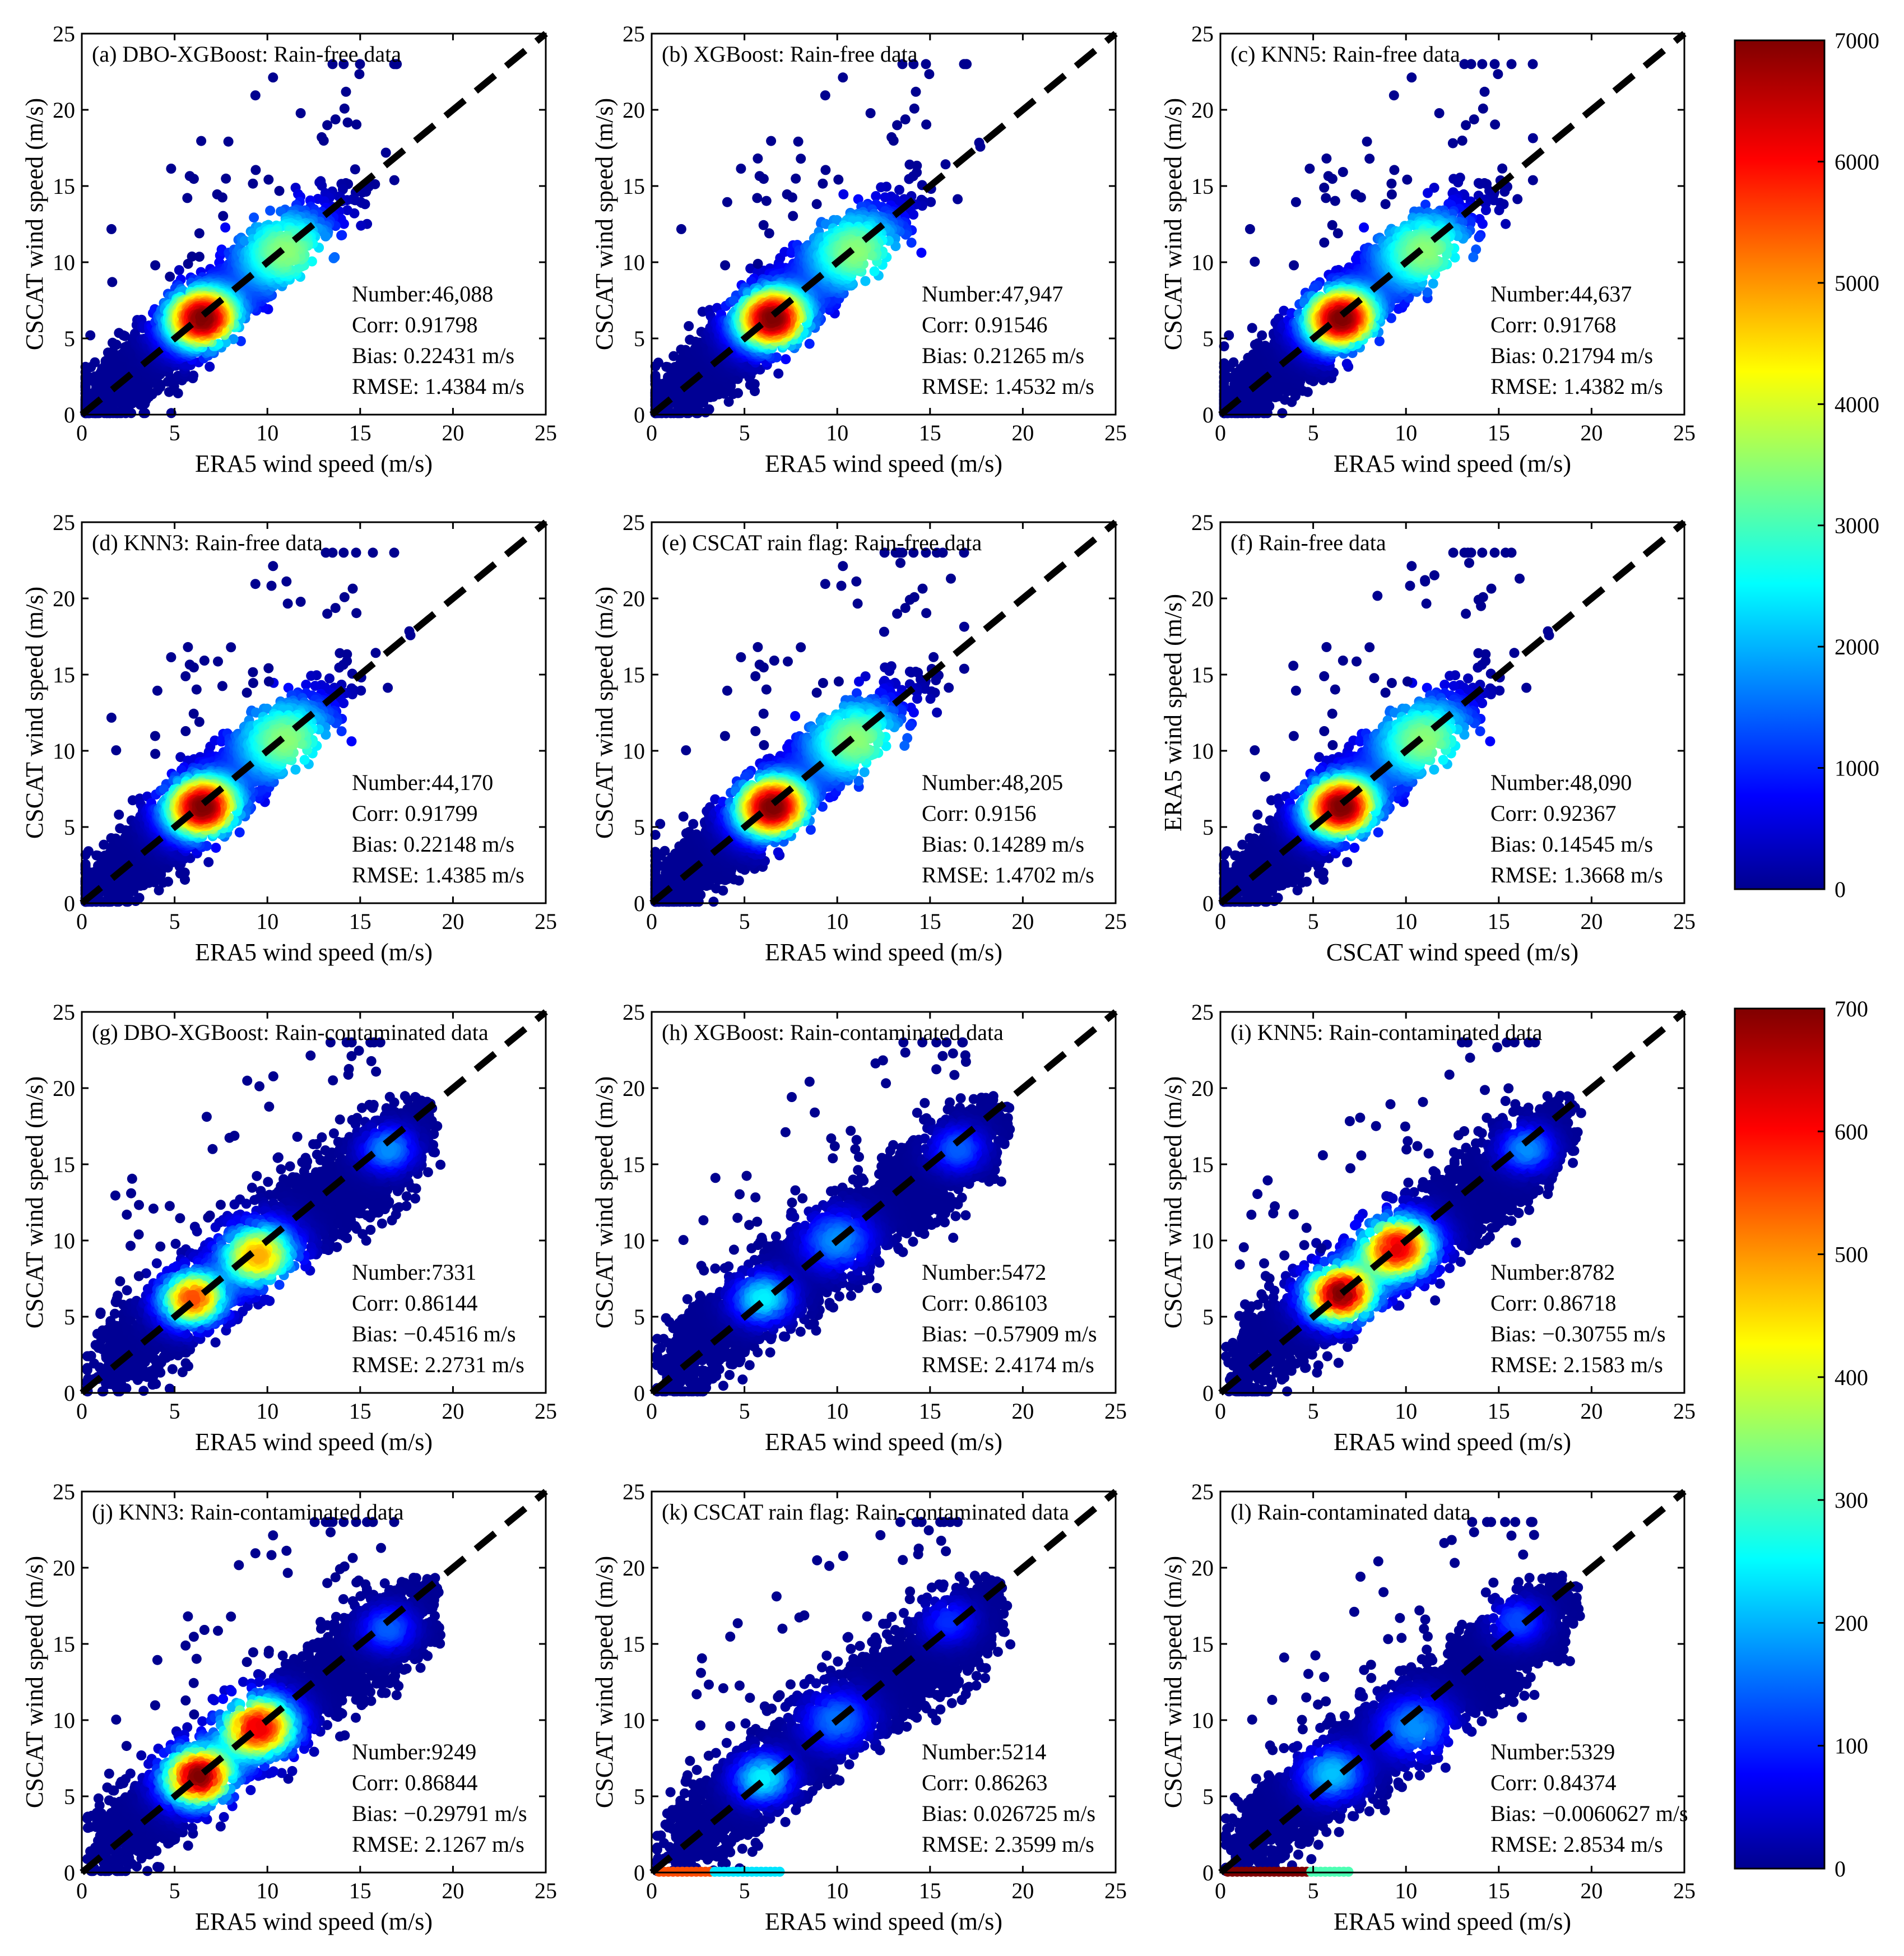 The height and width of the screenshot is (1956, 1904). Describe the element at coordinates (64, 110) in the screenshot. I see `y-tick-label: 20` at that location.